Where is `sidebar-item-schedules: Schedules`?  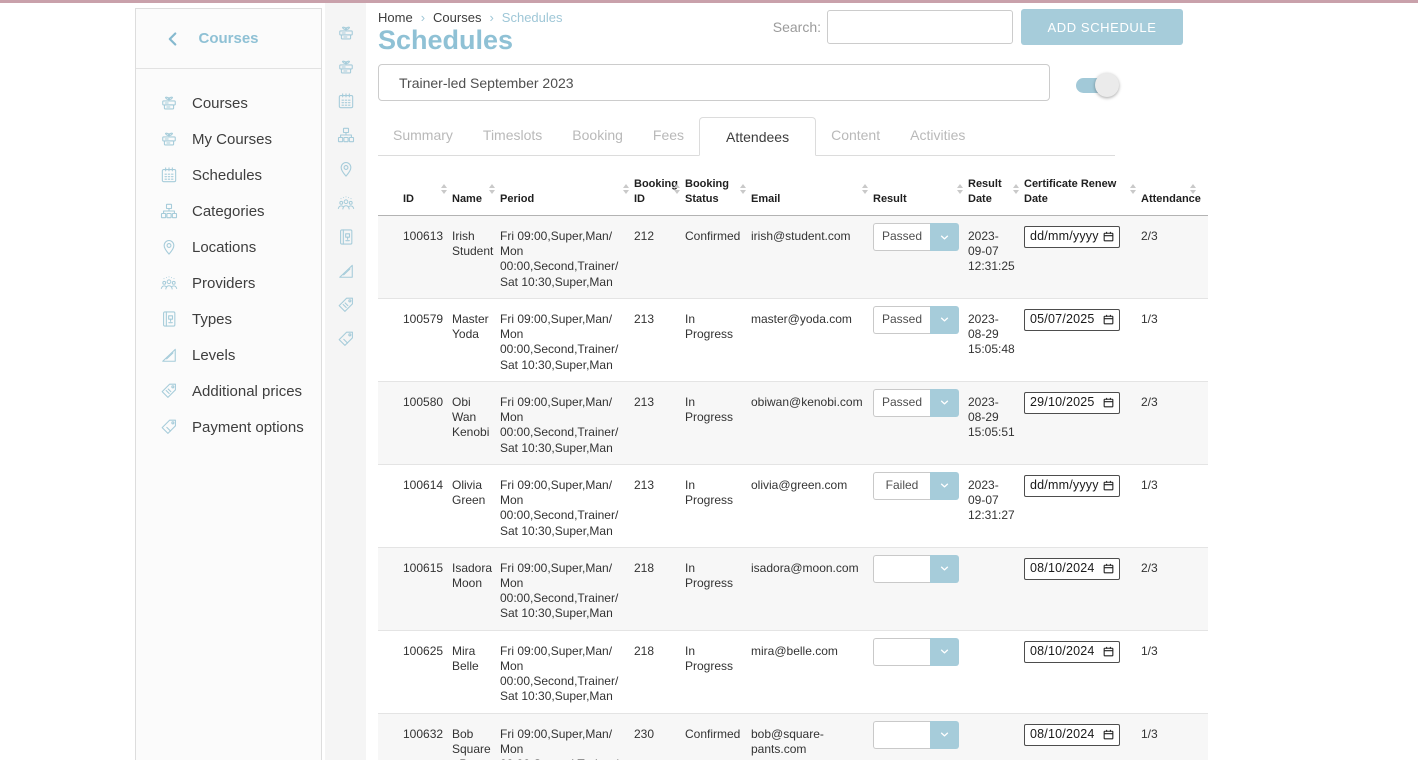
sidebar-item-schedules: Schedules is located at coordinates (228, 175).